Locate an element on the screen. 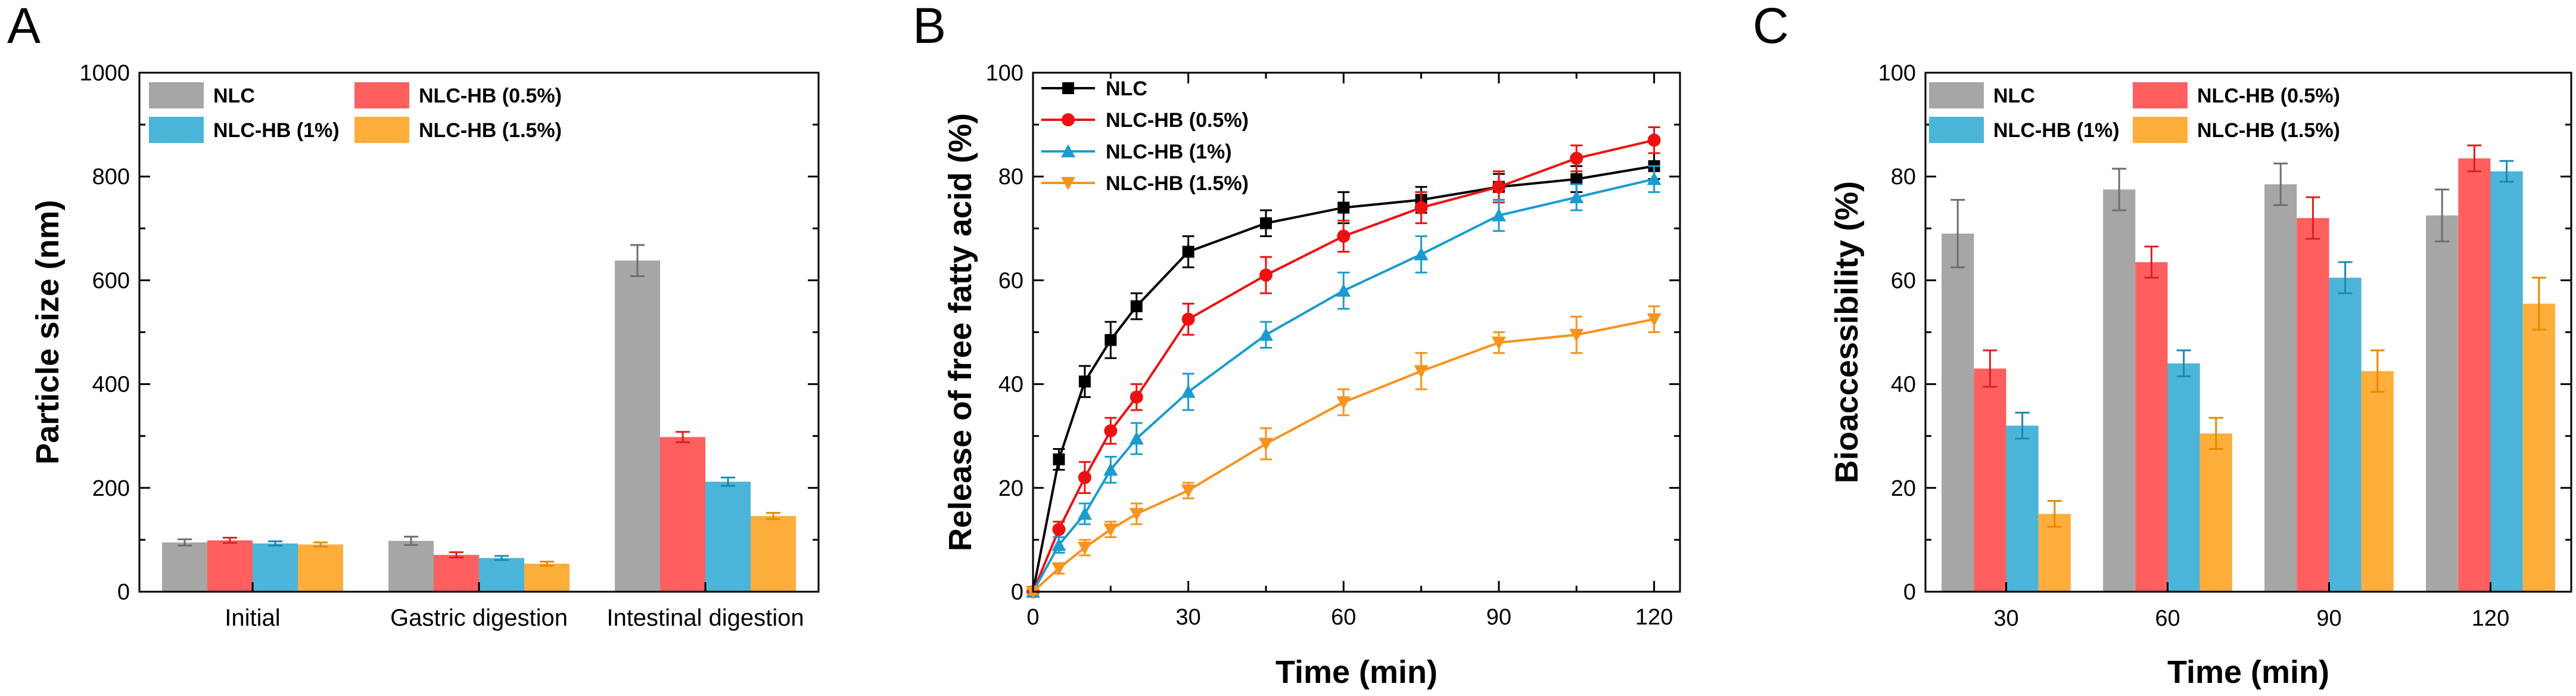 This screenshot has height=696, width=2576. y-axis-title: Release of free fatty acid (%) is located at coordinates (960, 332).